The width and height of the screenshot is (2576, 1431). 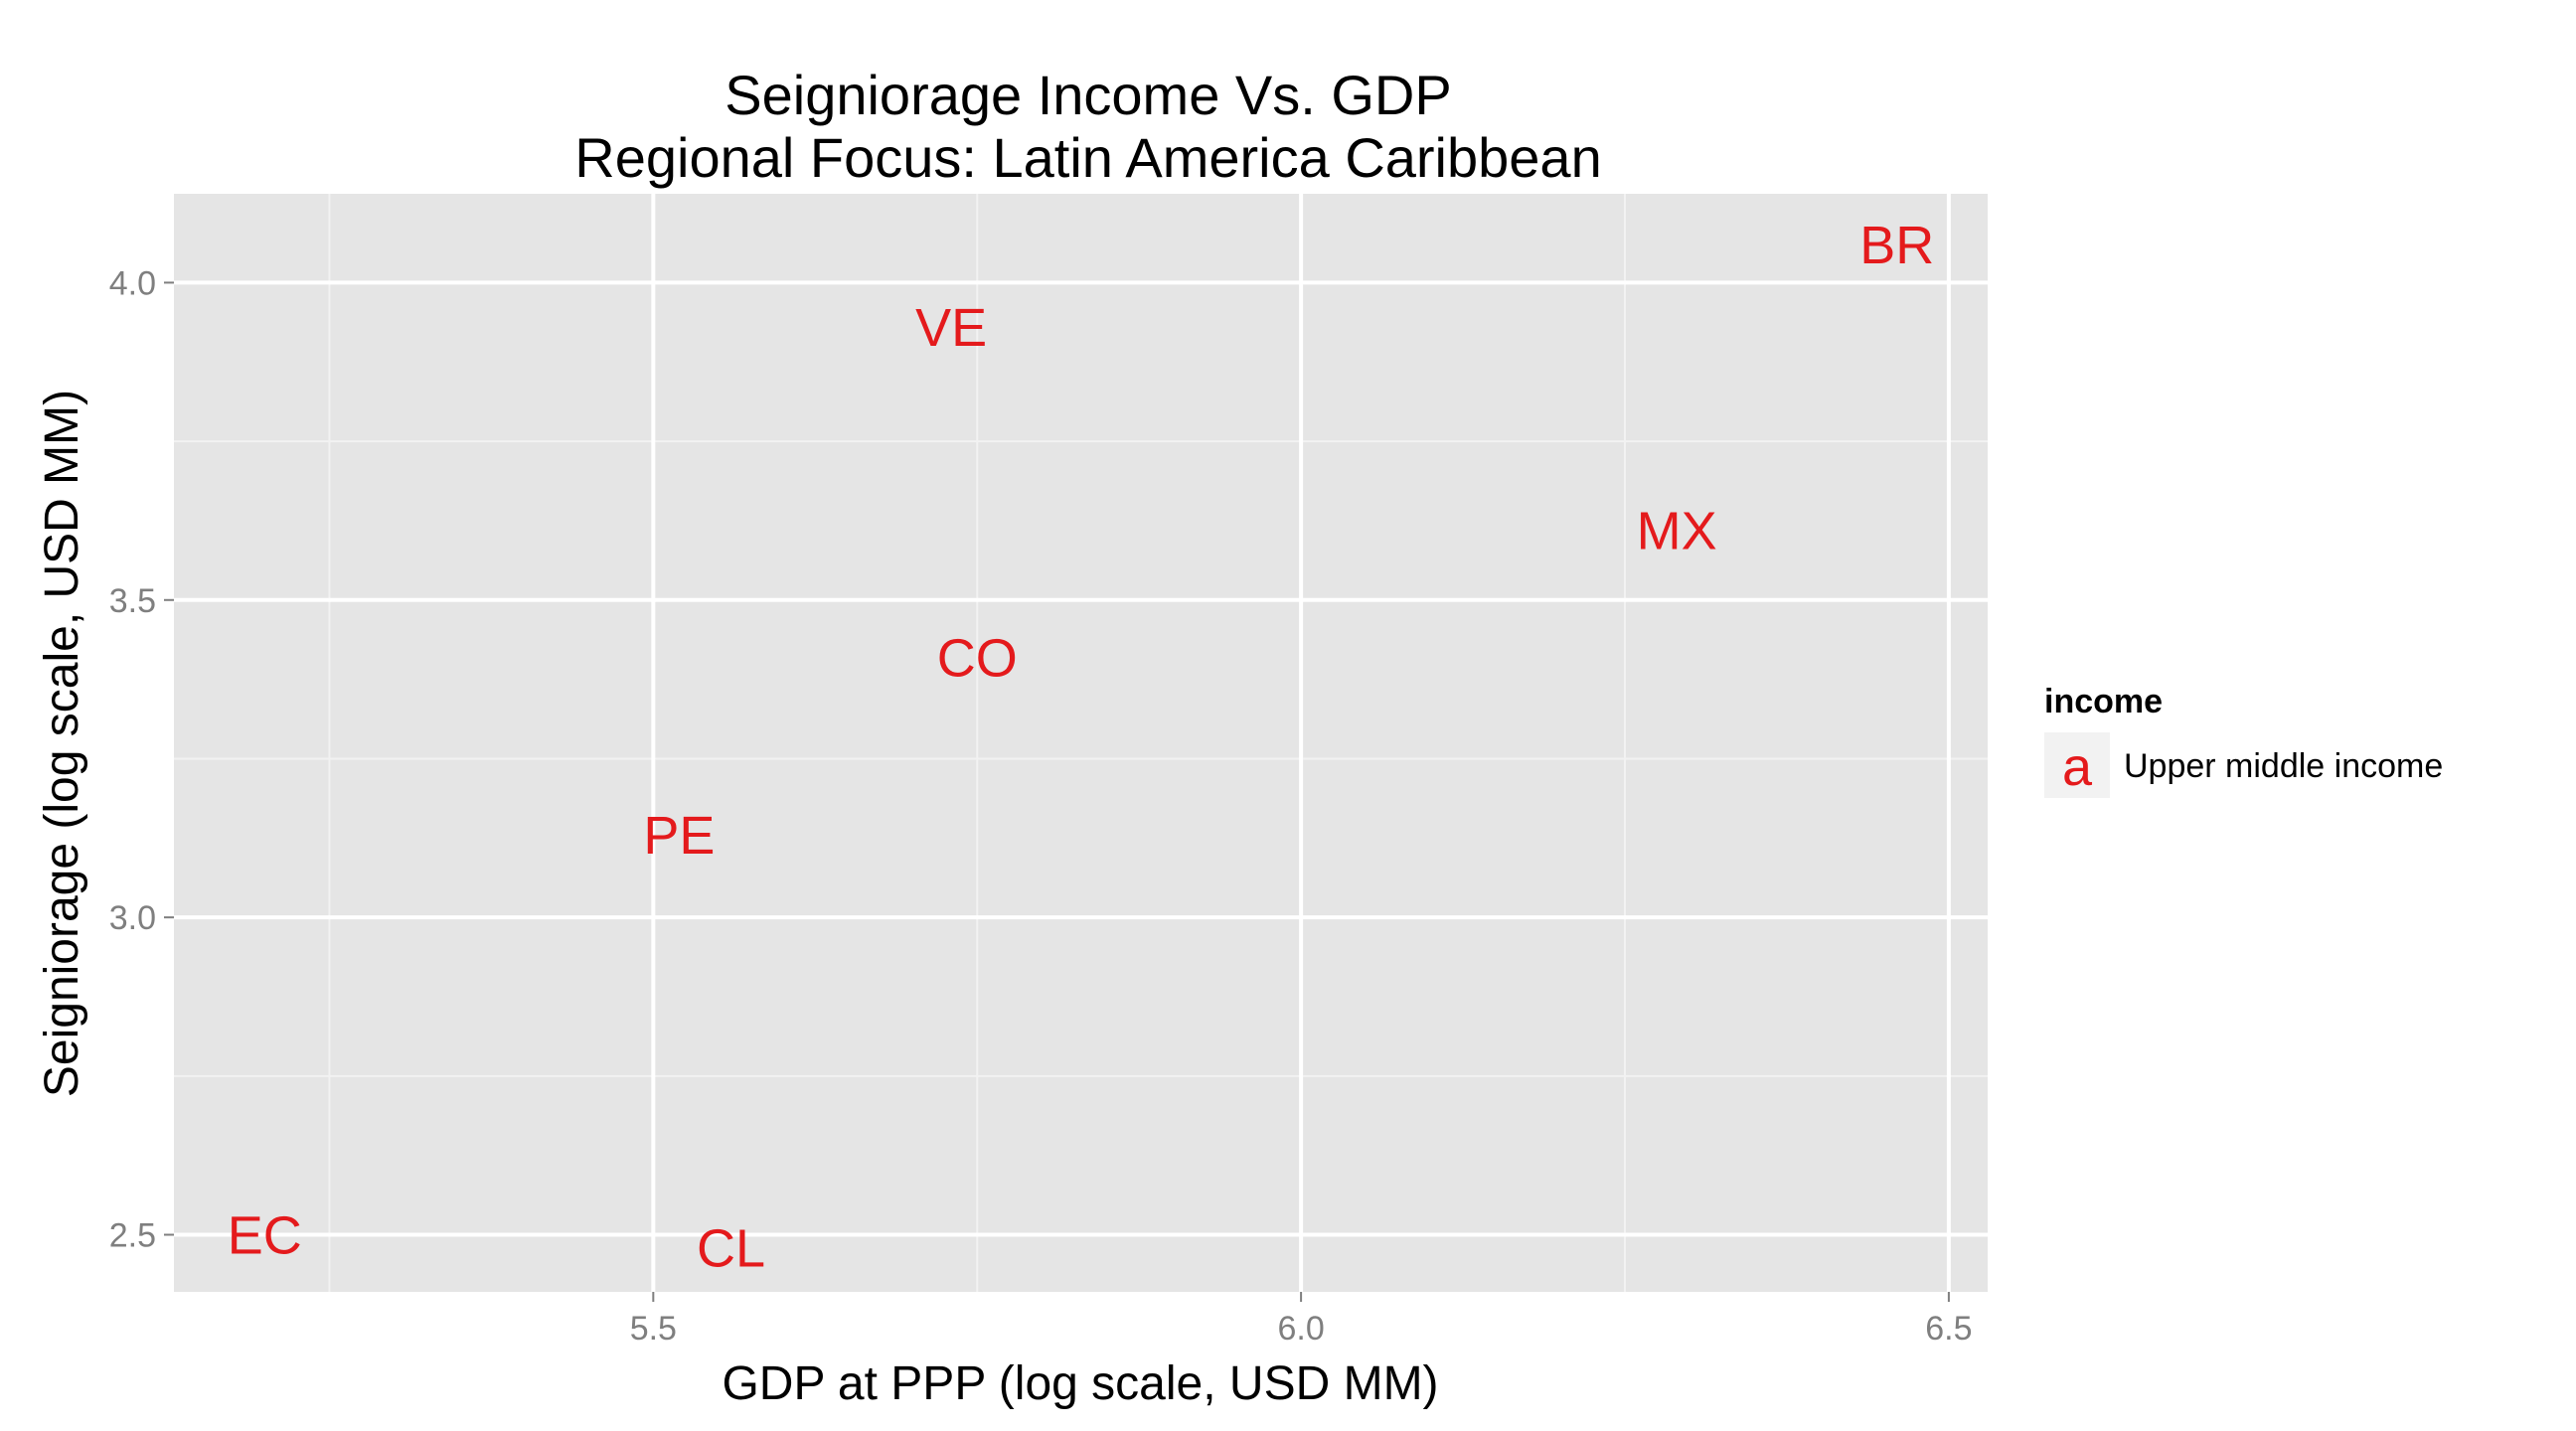 What do you see at coordinates (679, 836) in the screenshot?
I see `point-label-pe: PE` at bounding box center [679, 836].